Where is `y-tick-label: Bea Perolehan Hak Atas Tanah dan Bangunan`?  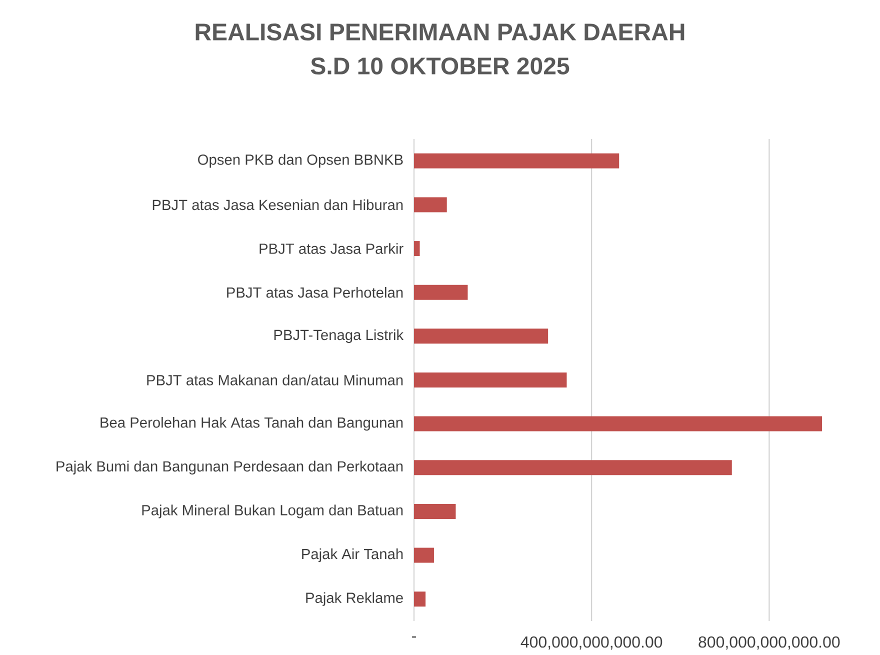 y-tick-label: Bea Perolehan Hak Atas Tanah dan Bangunan is located at coordinates (251, 423).